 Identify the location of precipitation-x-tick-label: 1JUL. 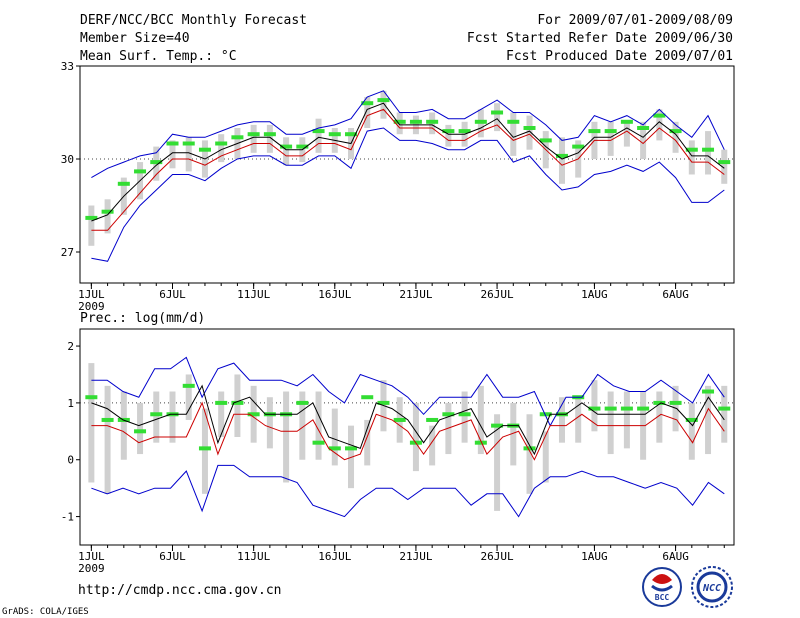
(91, 556).